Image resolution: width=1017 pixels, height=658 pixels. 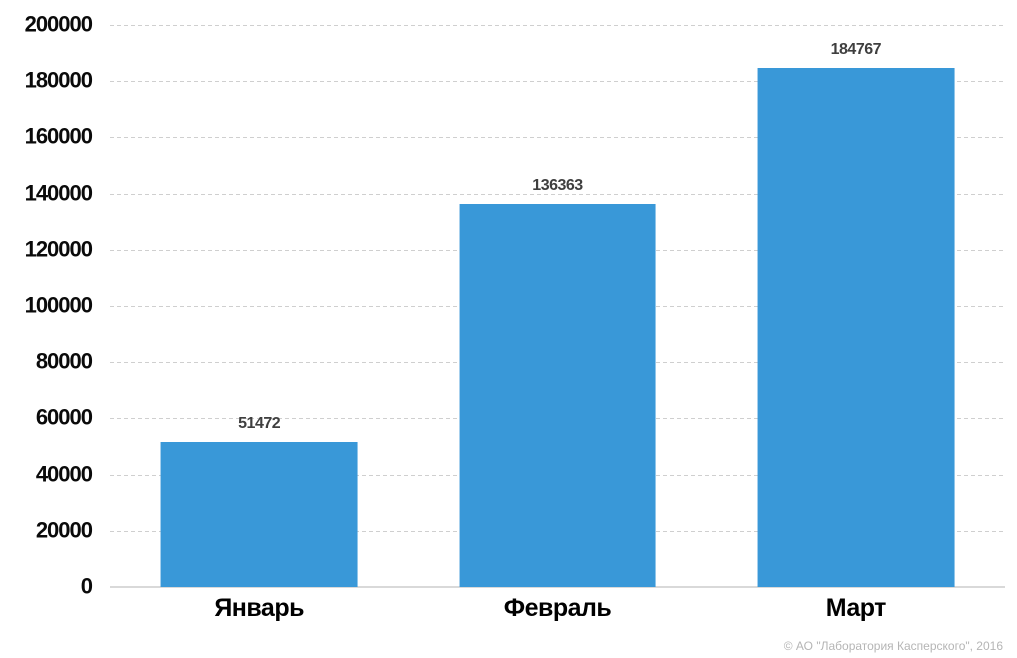 What do you see at coordinates (86, 586) in the screenshot?
I see `y-tick-label: 0` at bounding box center [86, 586].